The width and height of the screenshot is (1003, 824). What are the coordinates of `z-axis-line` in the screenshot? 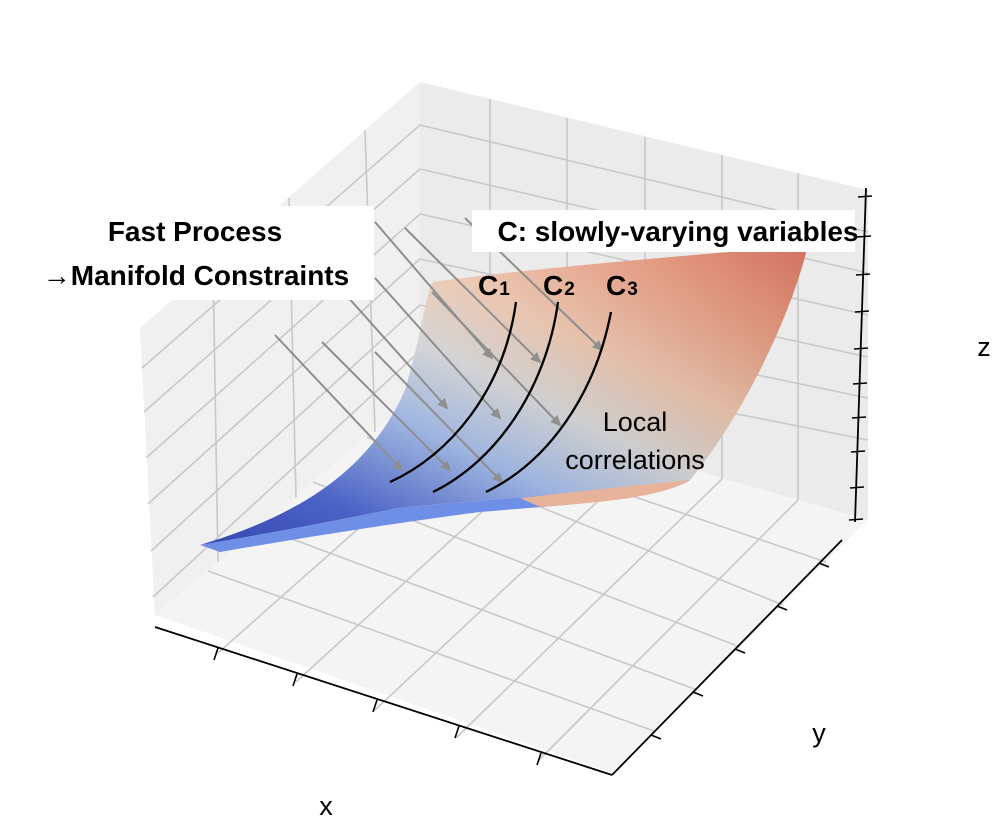 It's located at (860, 355).